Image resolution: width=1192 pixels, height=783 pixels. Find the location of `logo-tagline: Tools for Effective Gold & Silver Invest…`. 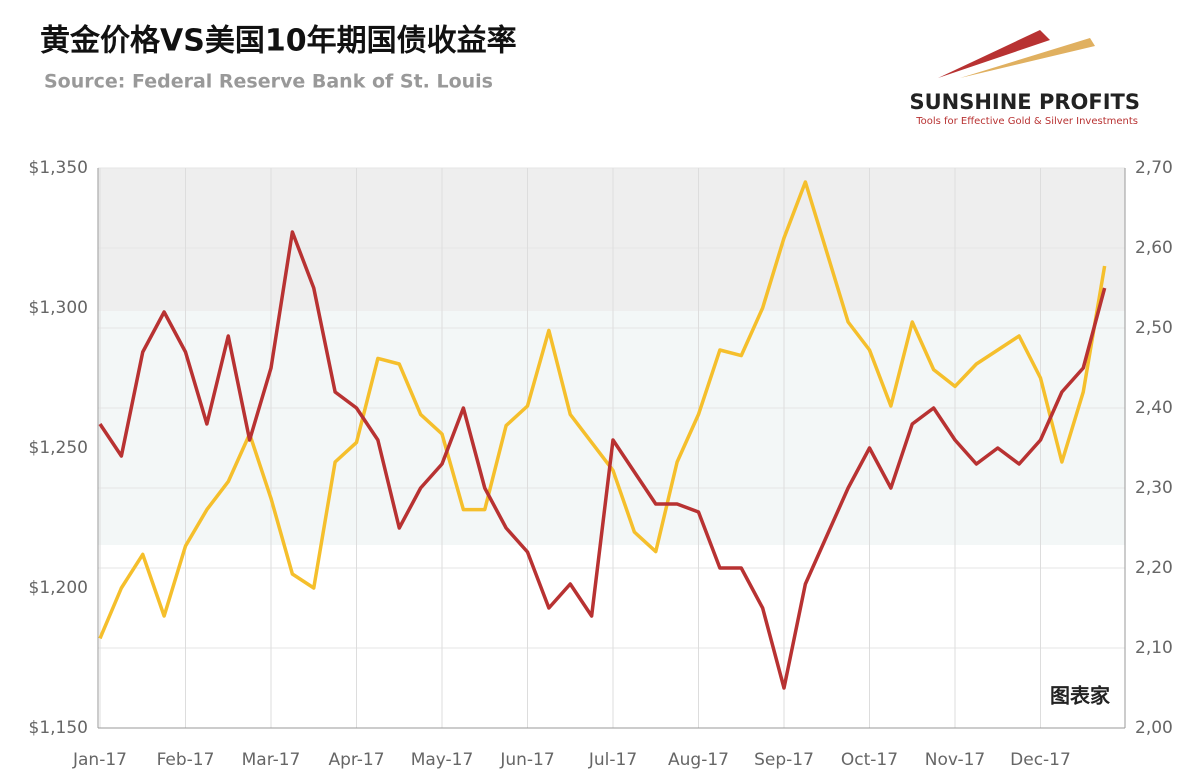

logo-tagline: Tools for Effective Gold & Silver Invest… is located at coordinates (1026, 121).